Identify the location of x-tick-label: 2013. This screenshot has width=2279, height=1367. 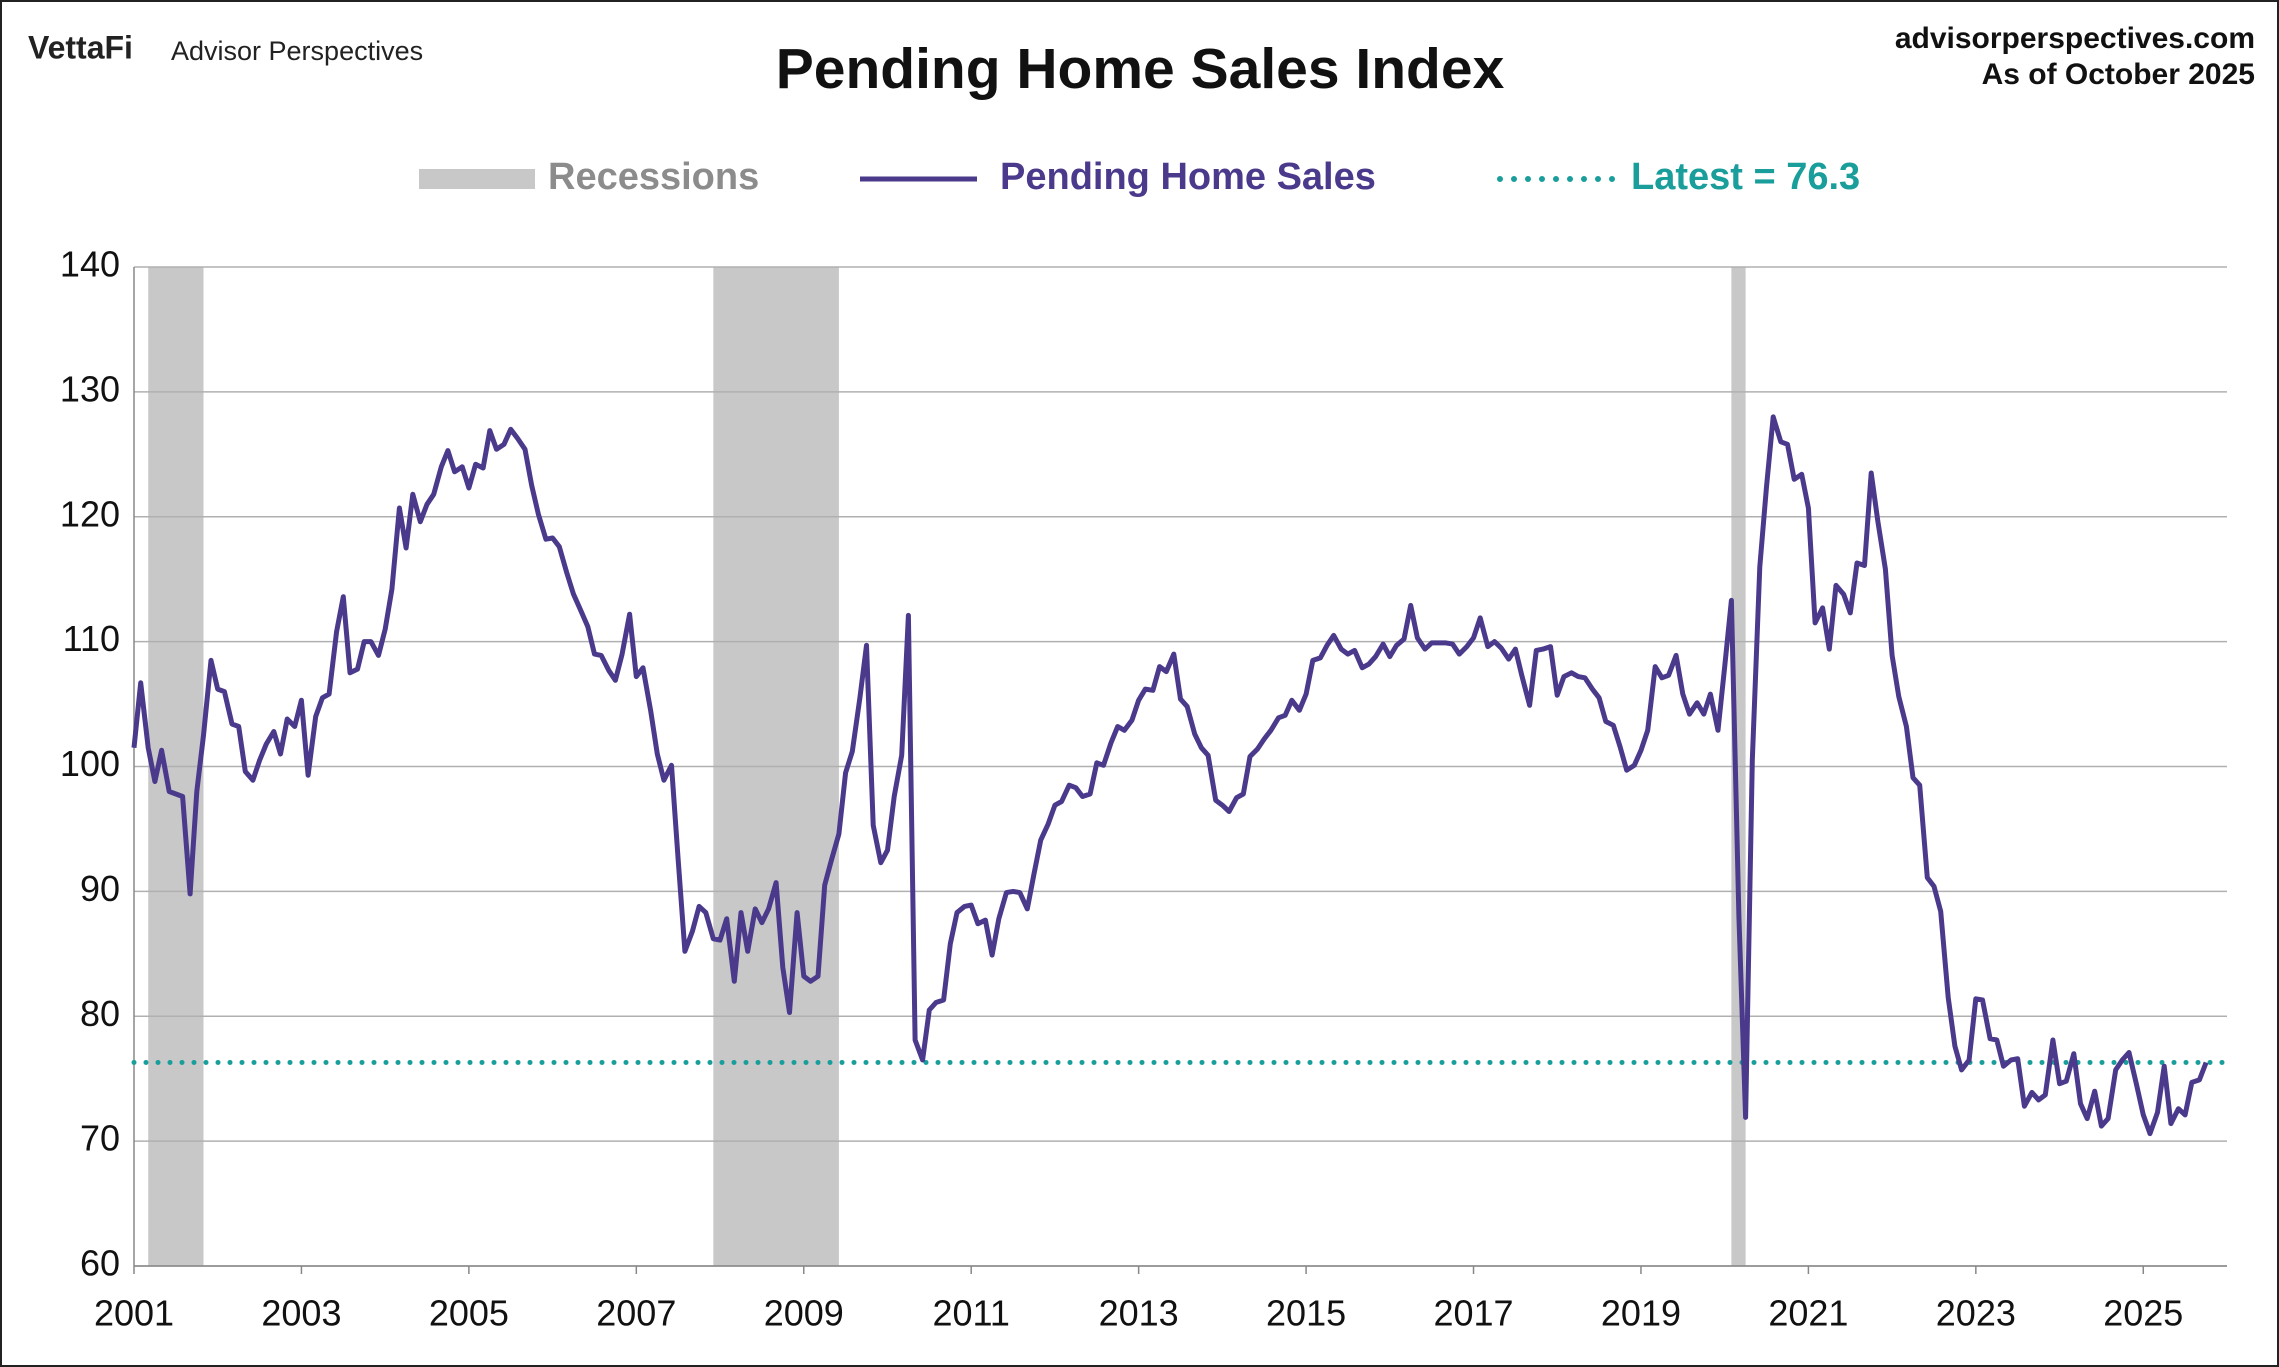
(1139, 1313).